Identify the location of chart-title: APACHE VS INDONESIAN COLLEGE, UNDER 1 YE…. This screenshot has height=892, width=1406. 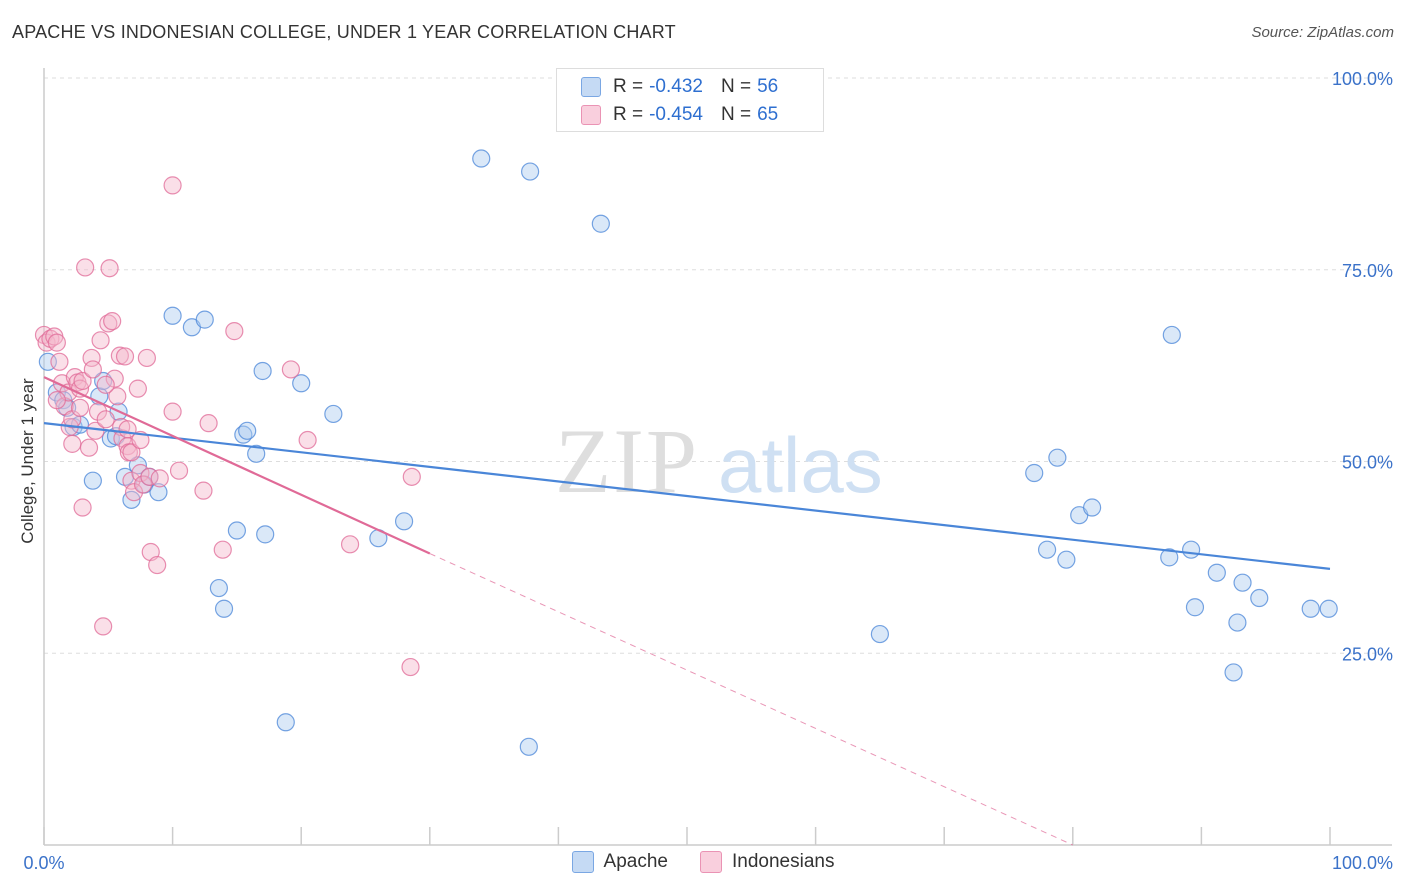
(344, 32).